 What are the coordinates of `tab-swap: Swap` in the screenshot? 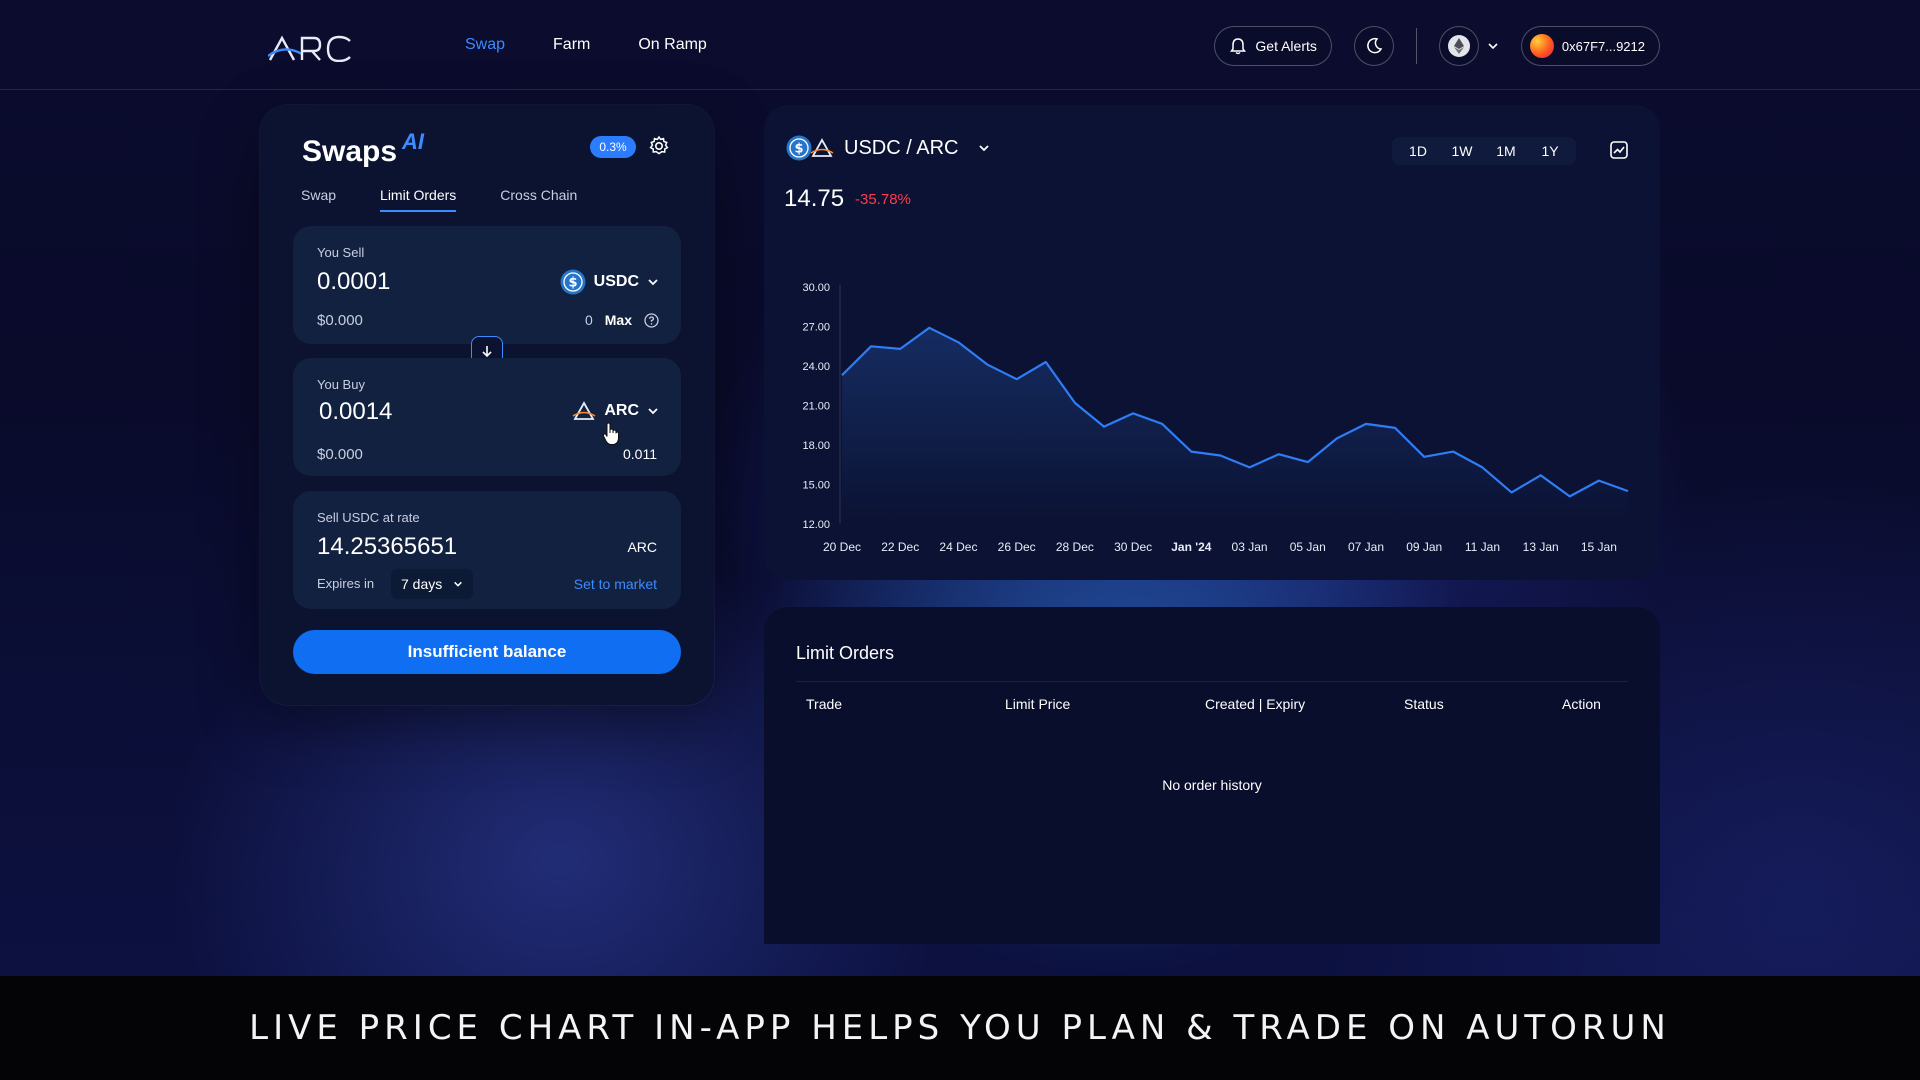 It's located at (319, 195).